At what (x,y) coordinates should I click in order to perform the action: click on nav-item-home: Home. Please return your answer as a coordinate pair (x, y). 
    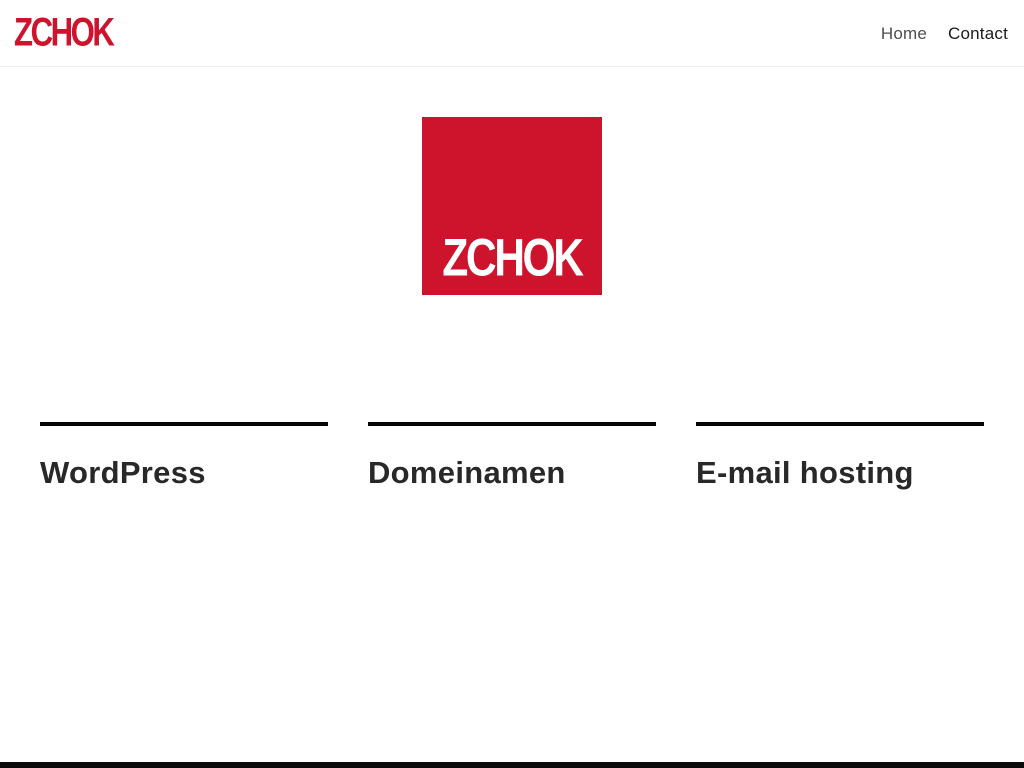
    Looking at the image, I should click on (903, 33).